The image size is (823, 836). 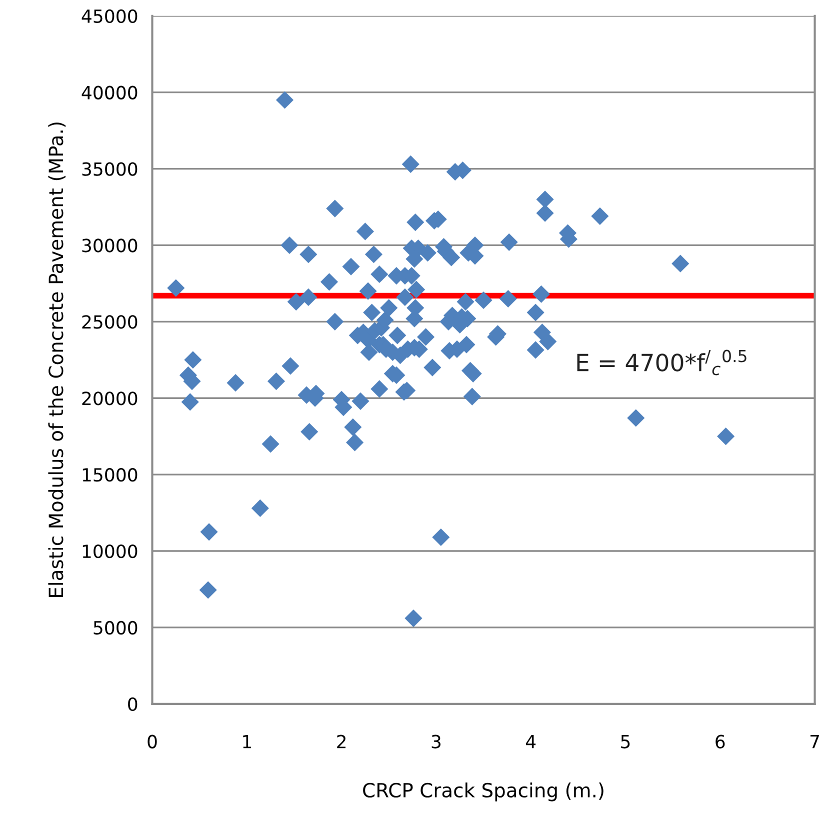 I want to click on y-tick-label: 5000, so click(x=116, y=627).